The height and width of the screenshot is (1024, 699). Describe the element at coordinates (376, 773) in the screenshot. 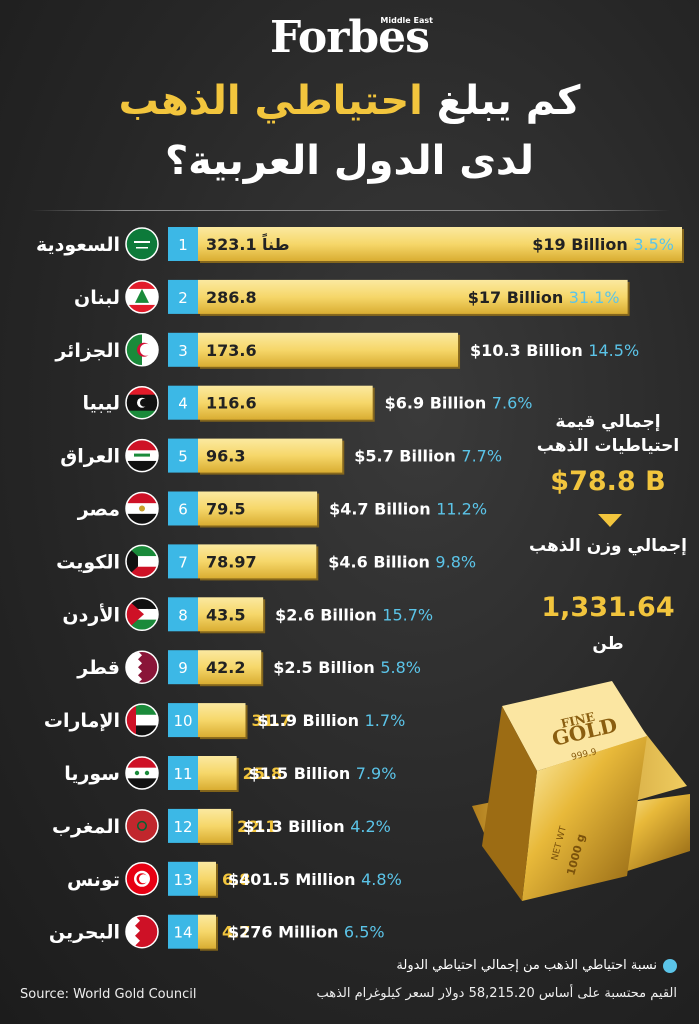

I see `percent-value: 7.9%` at that location.